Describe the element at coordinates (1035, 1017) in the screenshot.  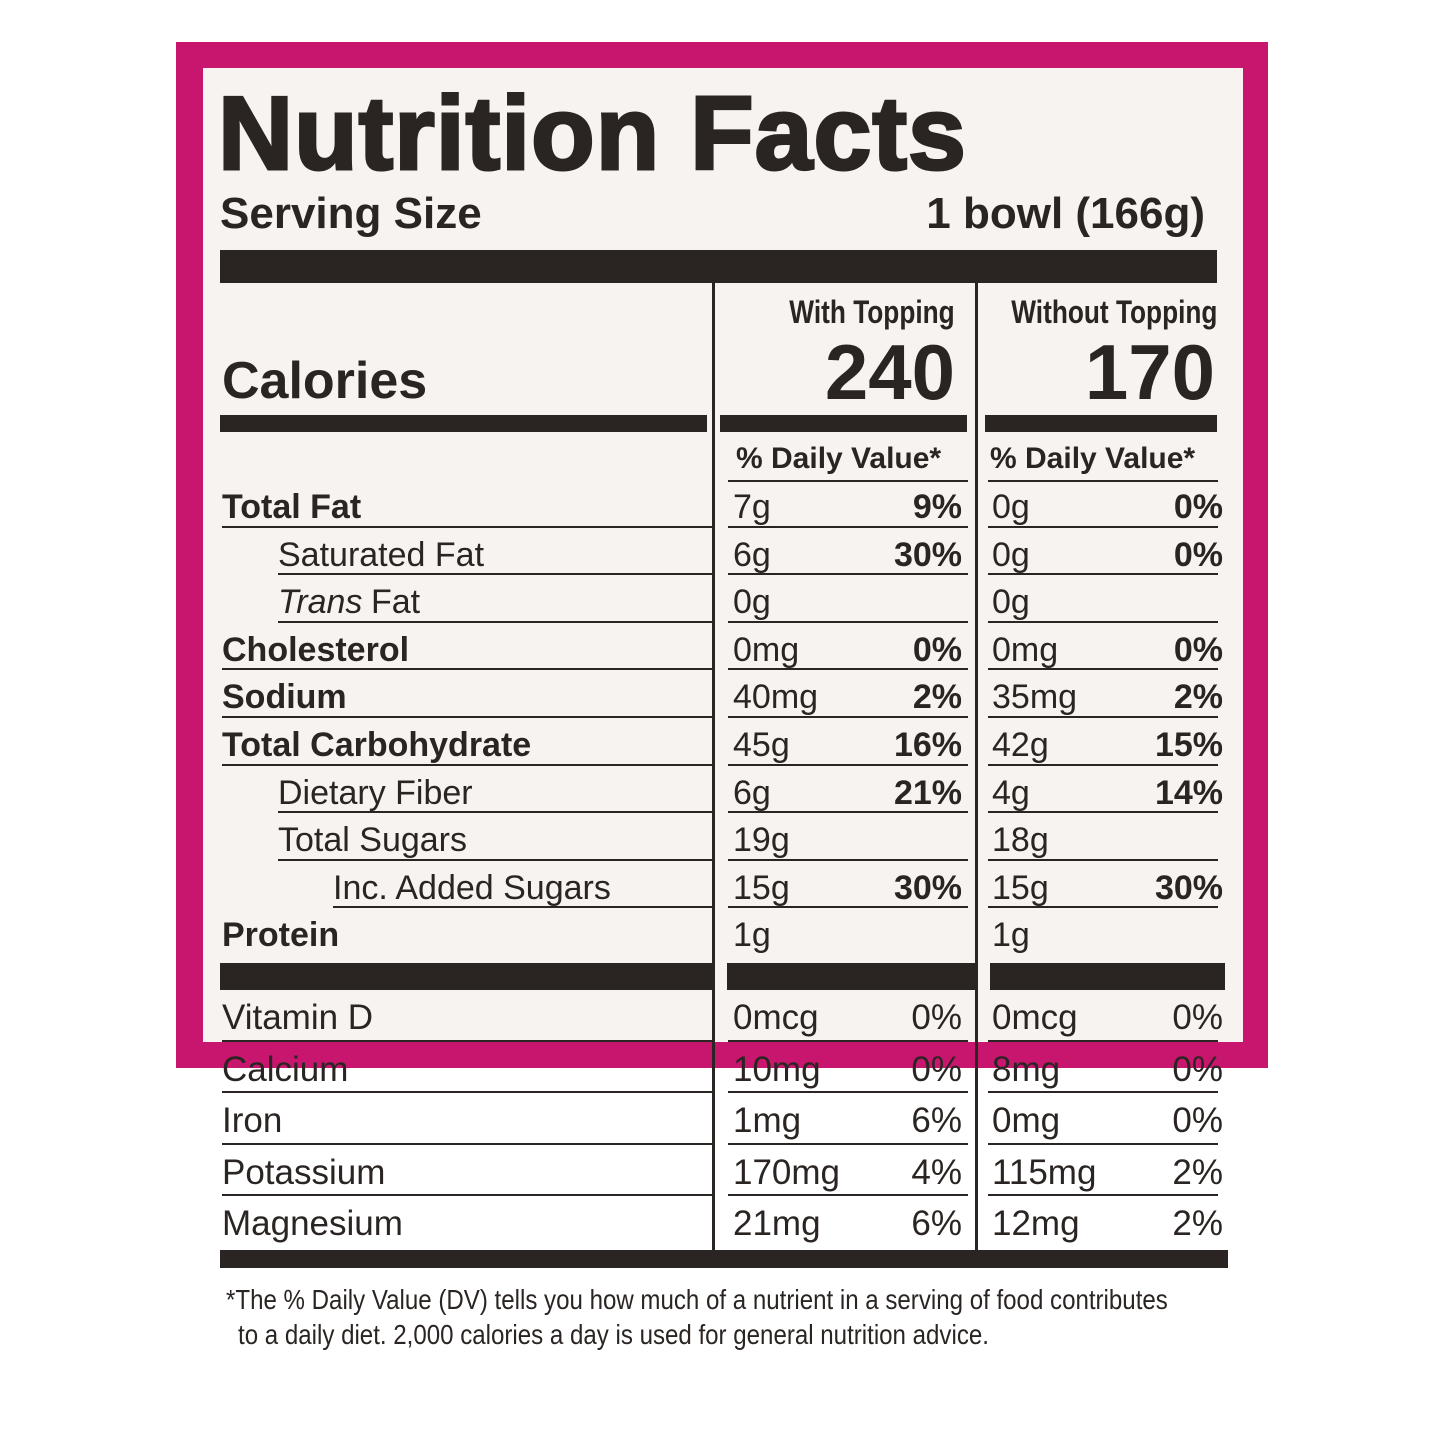
I see `amount: 0mcg` at that location.